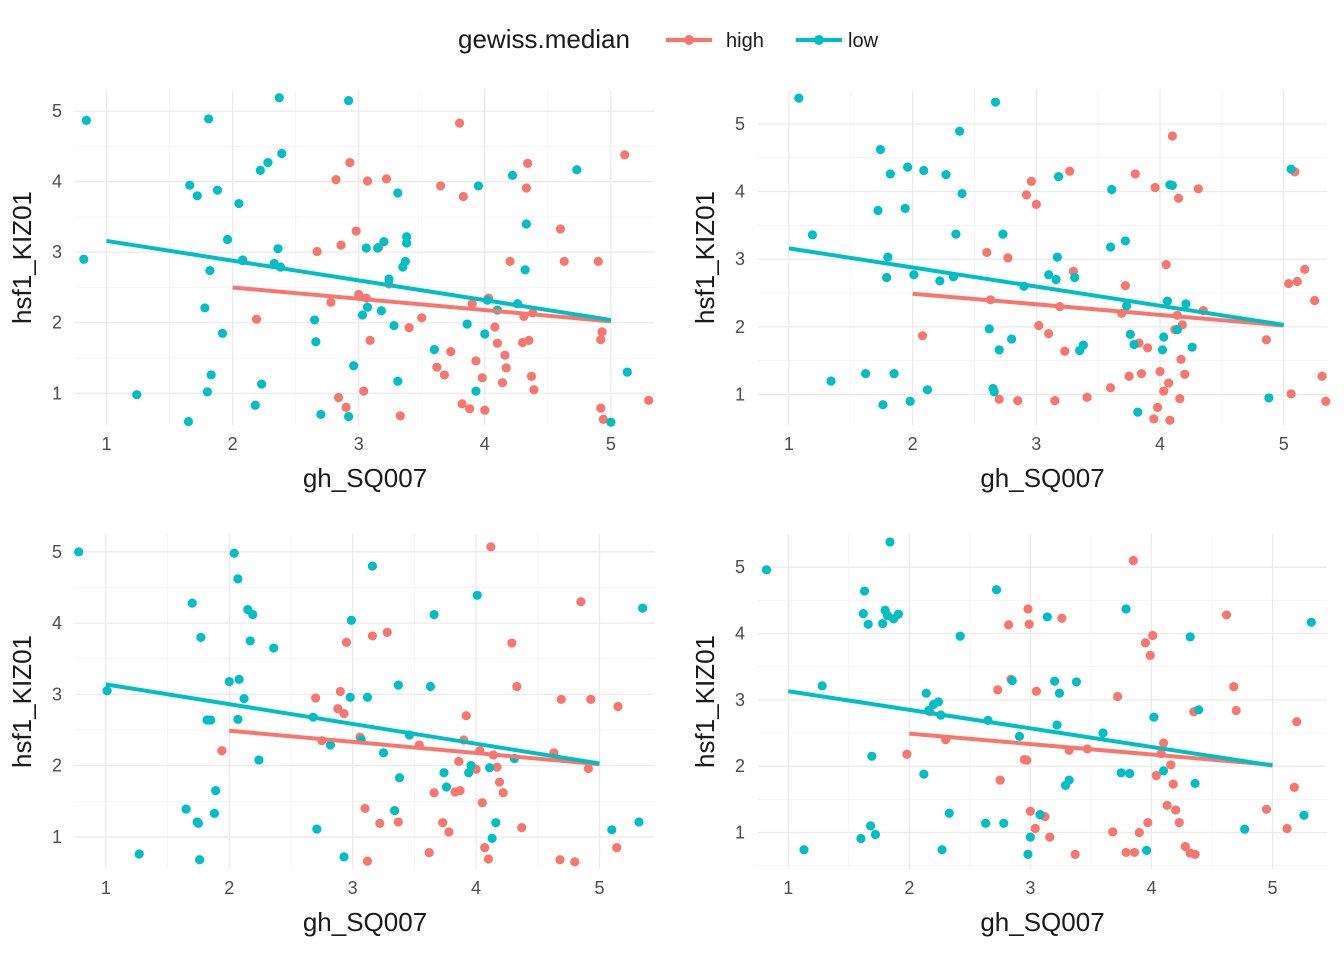  Describe the element at coordinates (1102, 707) in the screenshot. I see `series-high` at that location.